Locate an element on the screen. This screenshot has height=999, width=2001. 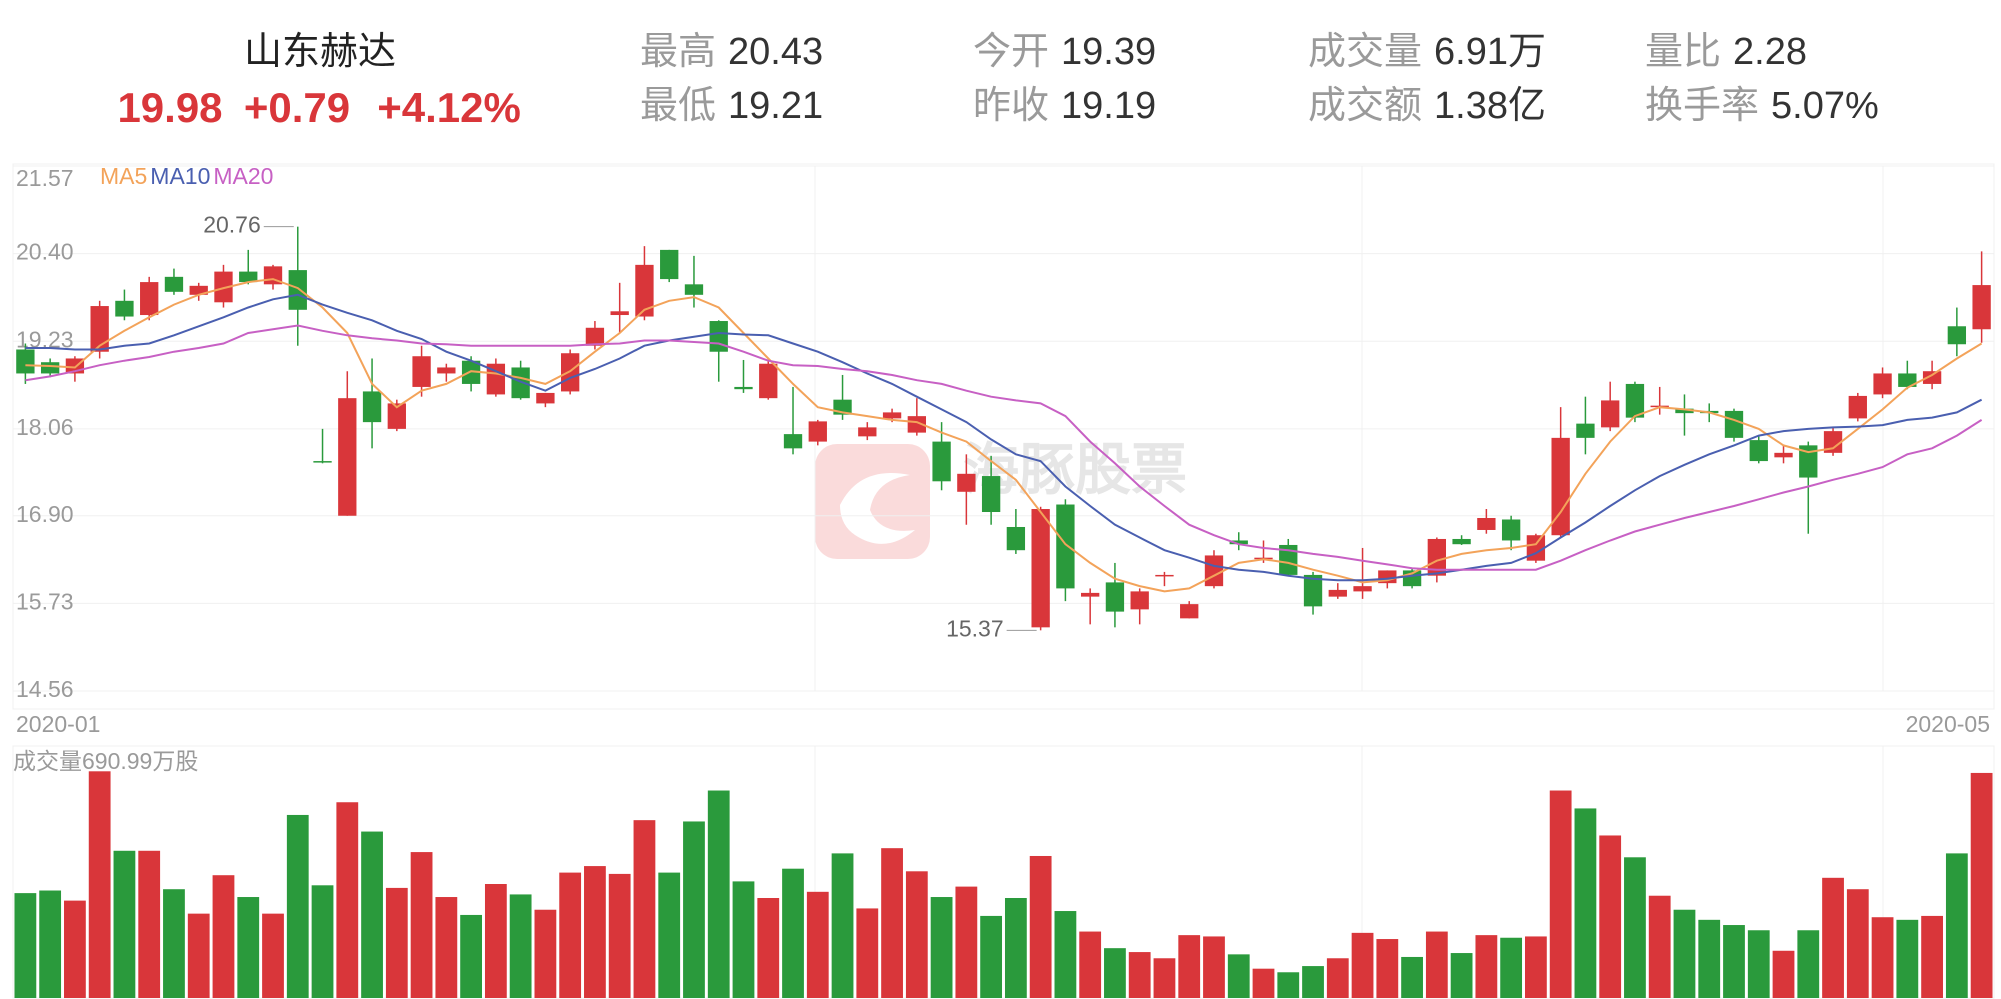
stat-label: 换手率 is located at coordinates (1702, 106).